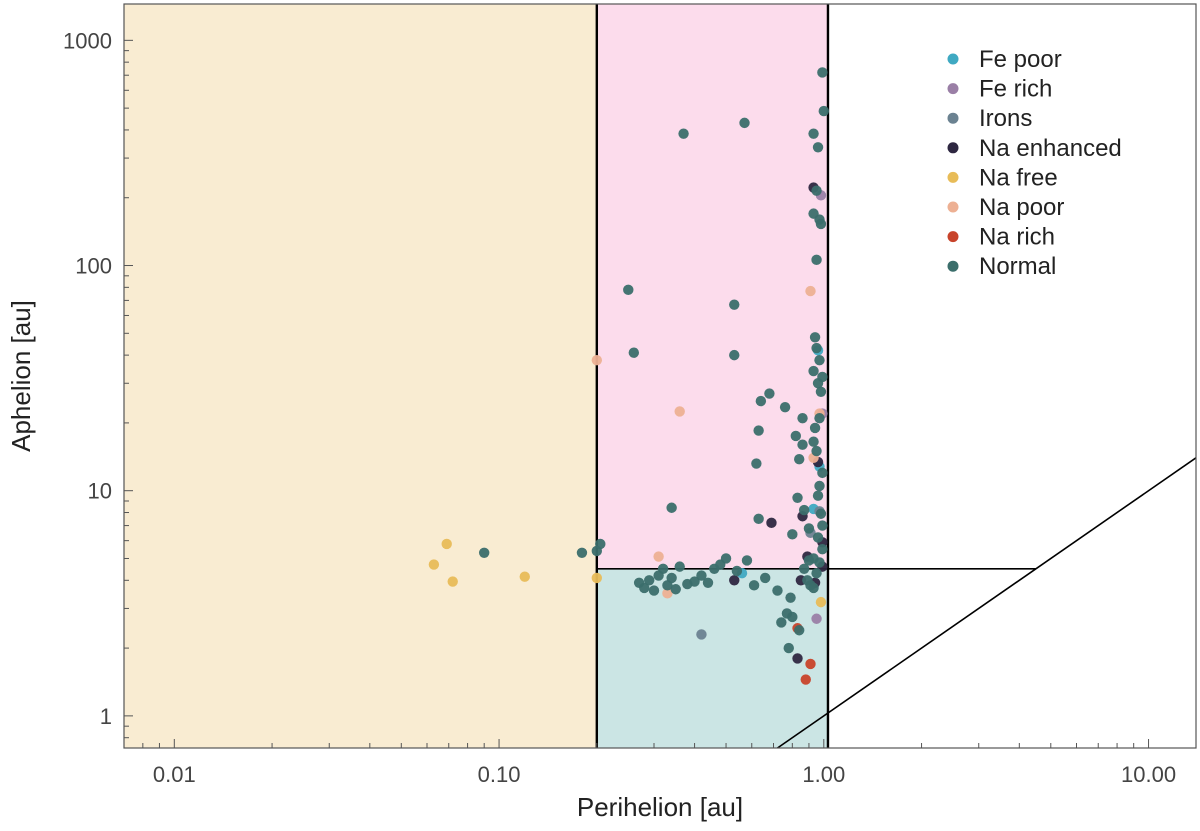 Image resolution: width=1200 pixels, height=831 pixels. What do you see at coordinates (953, 118) in the screenshot?
I see `legend-marker-irons` at bounding box center [953, 118].